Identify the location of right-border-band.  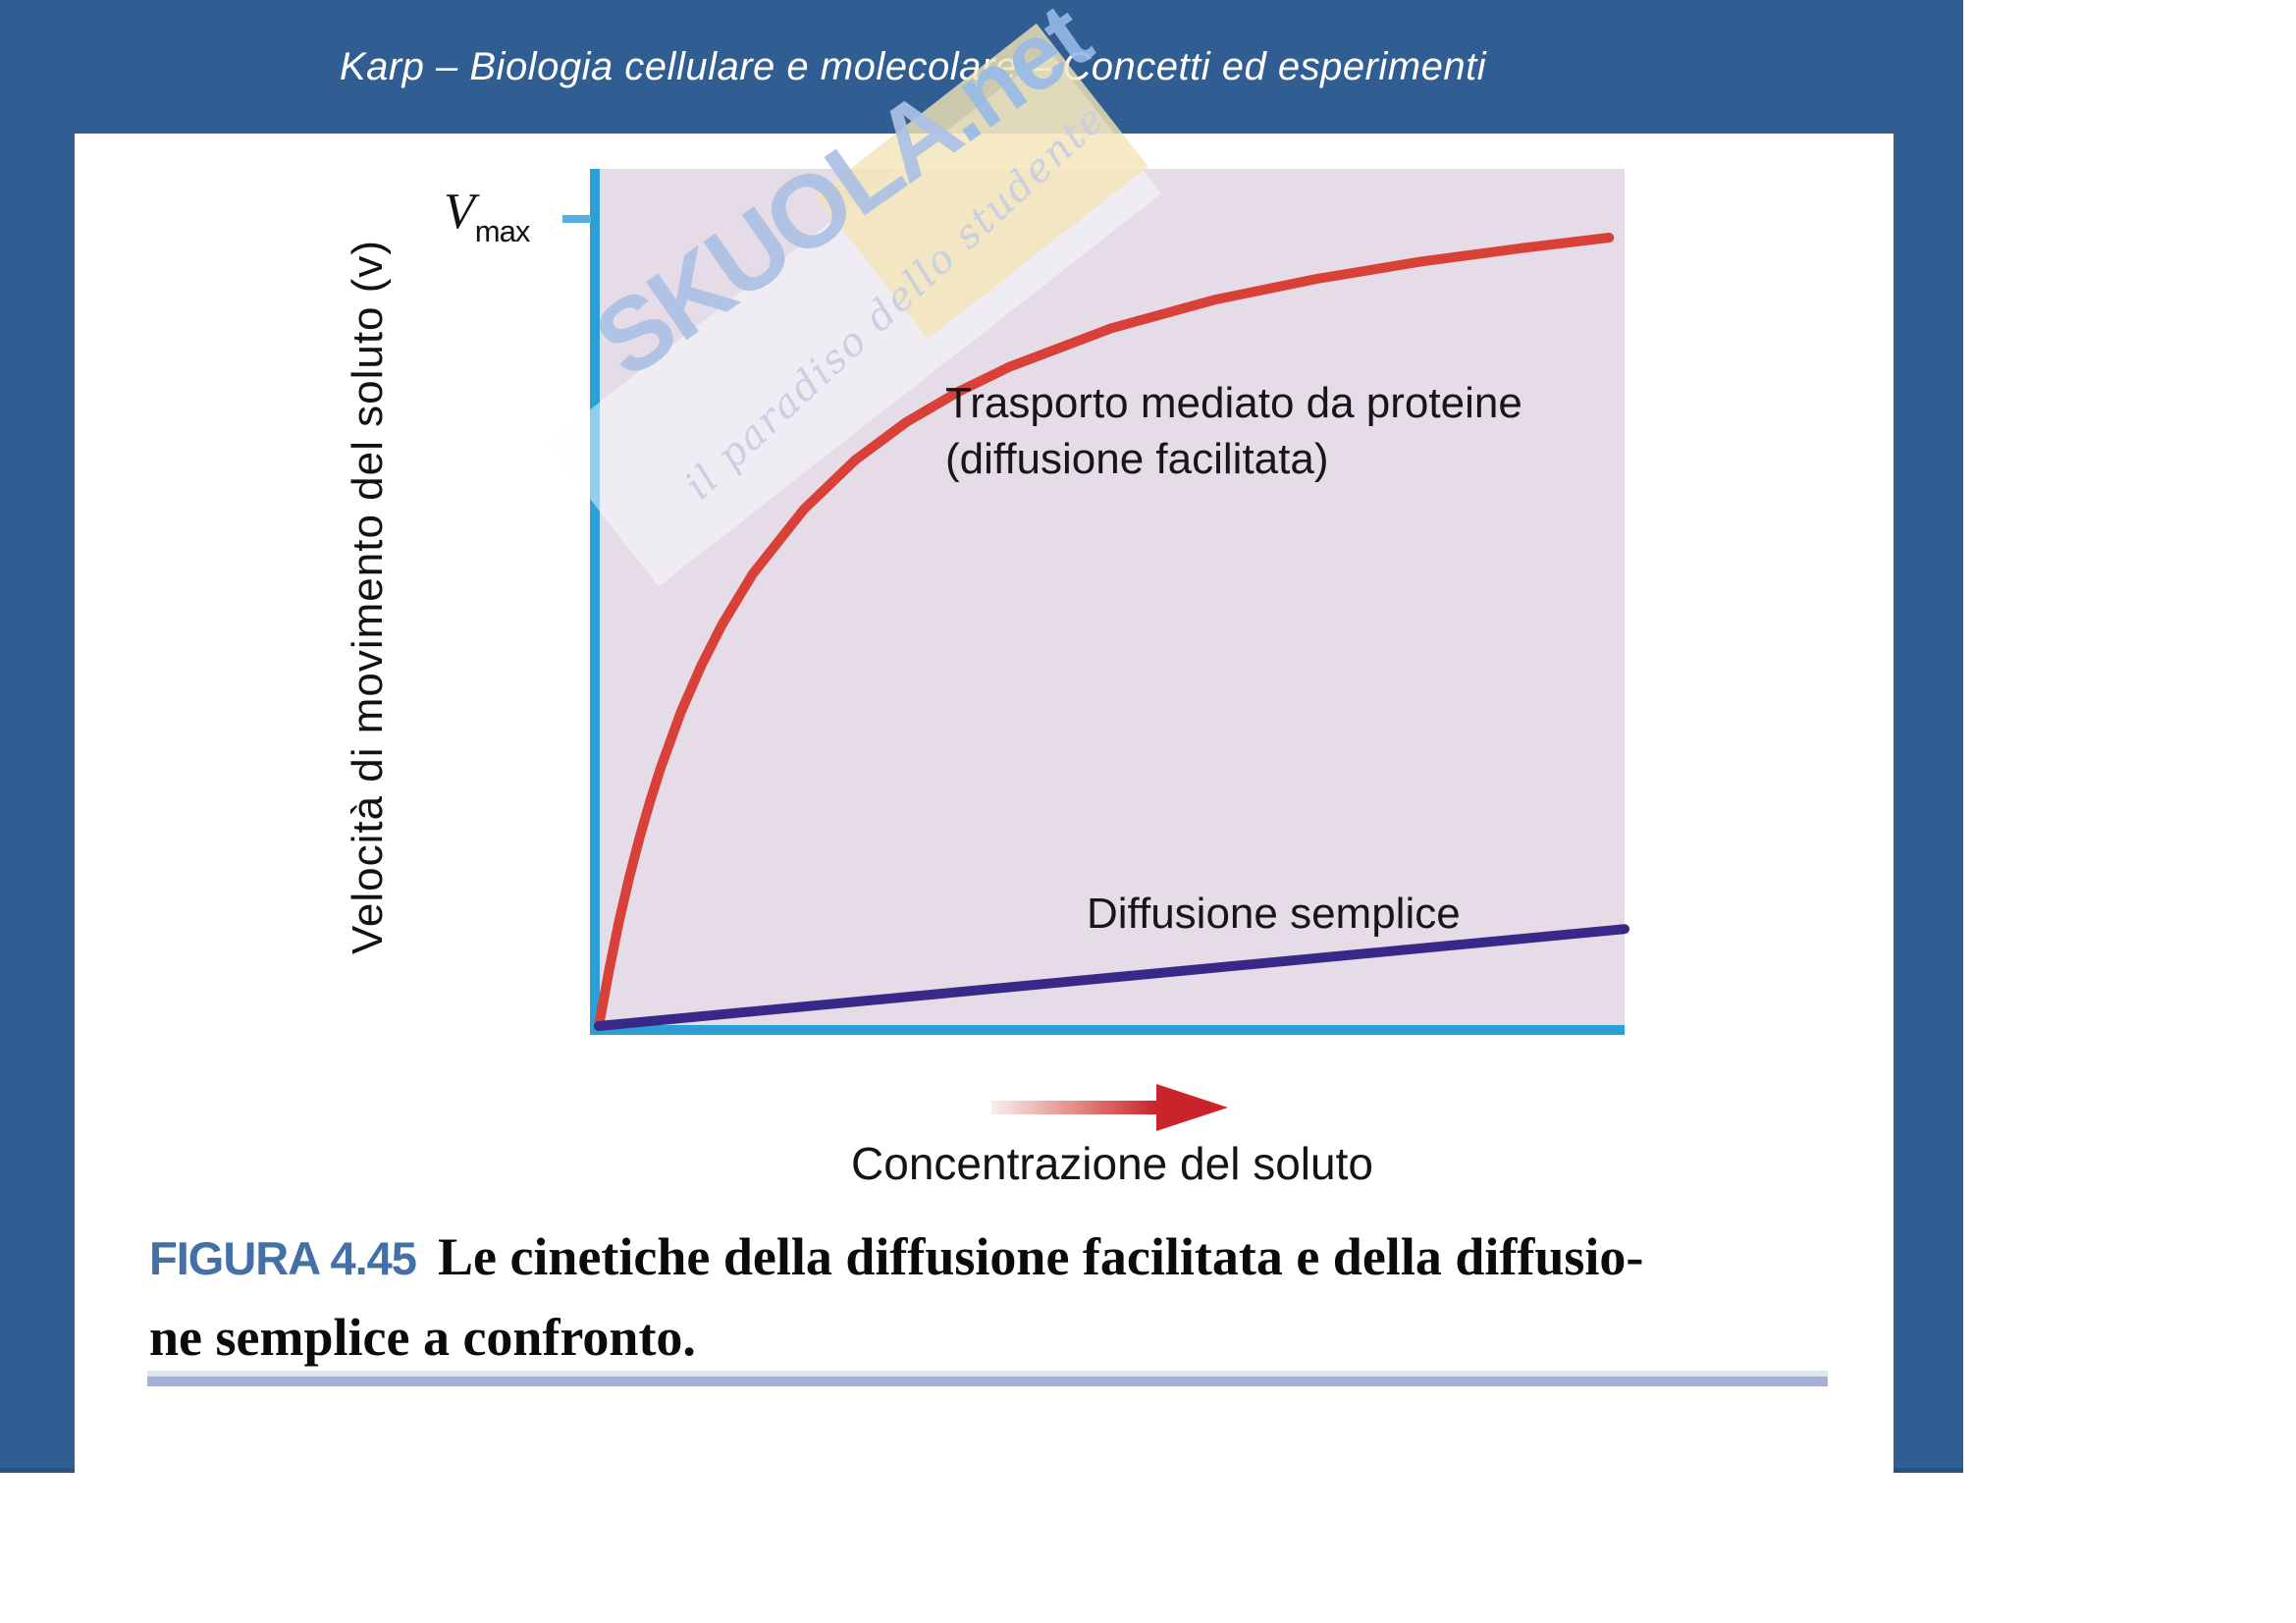
(1928, 736).